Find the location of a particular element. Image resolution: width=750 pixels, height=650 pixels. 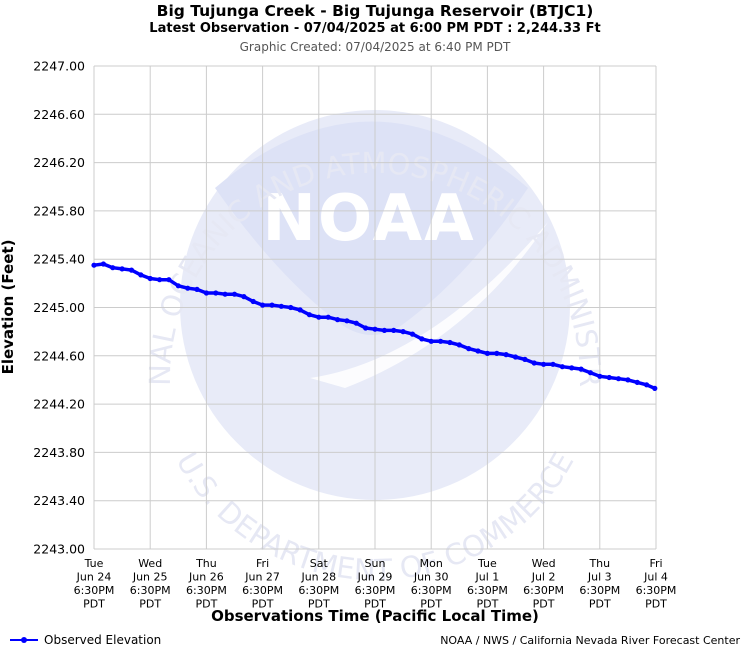

y-tick-label: 2245.00 is located at coordinates (59, 307).